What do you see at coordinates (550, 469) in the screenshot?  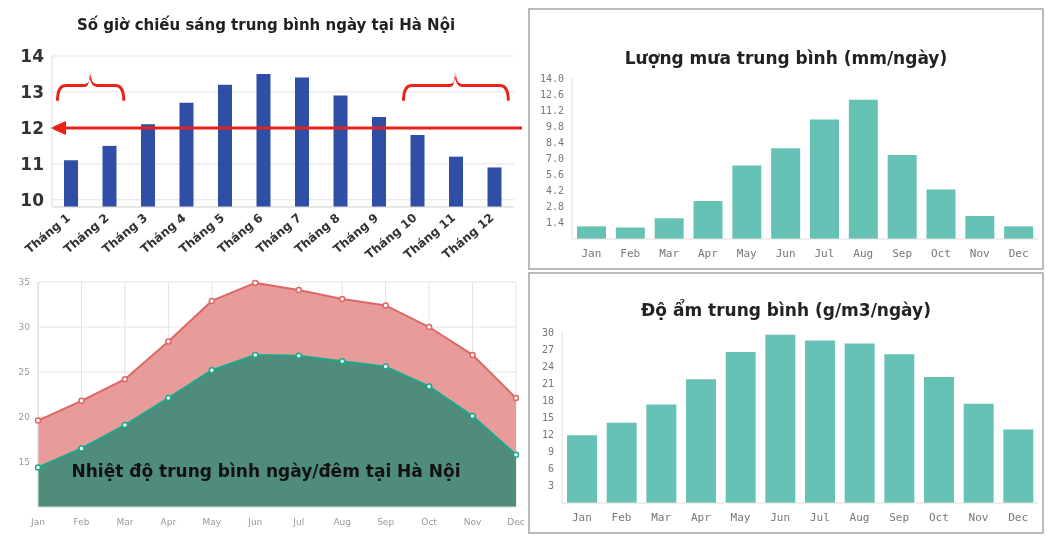 I see `y-tick-label: 6` at bounding box center [550, 469].